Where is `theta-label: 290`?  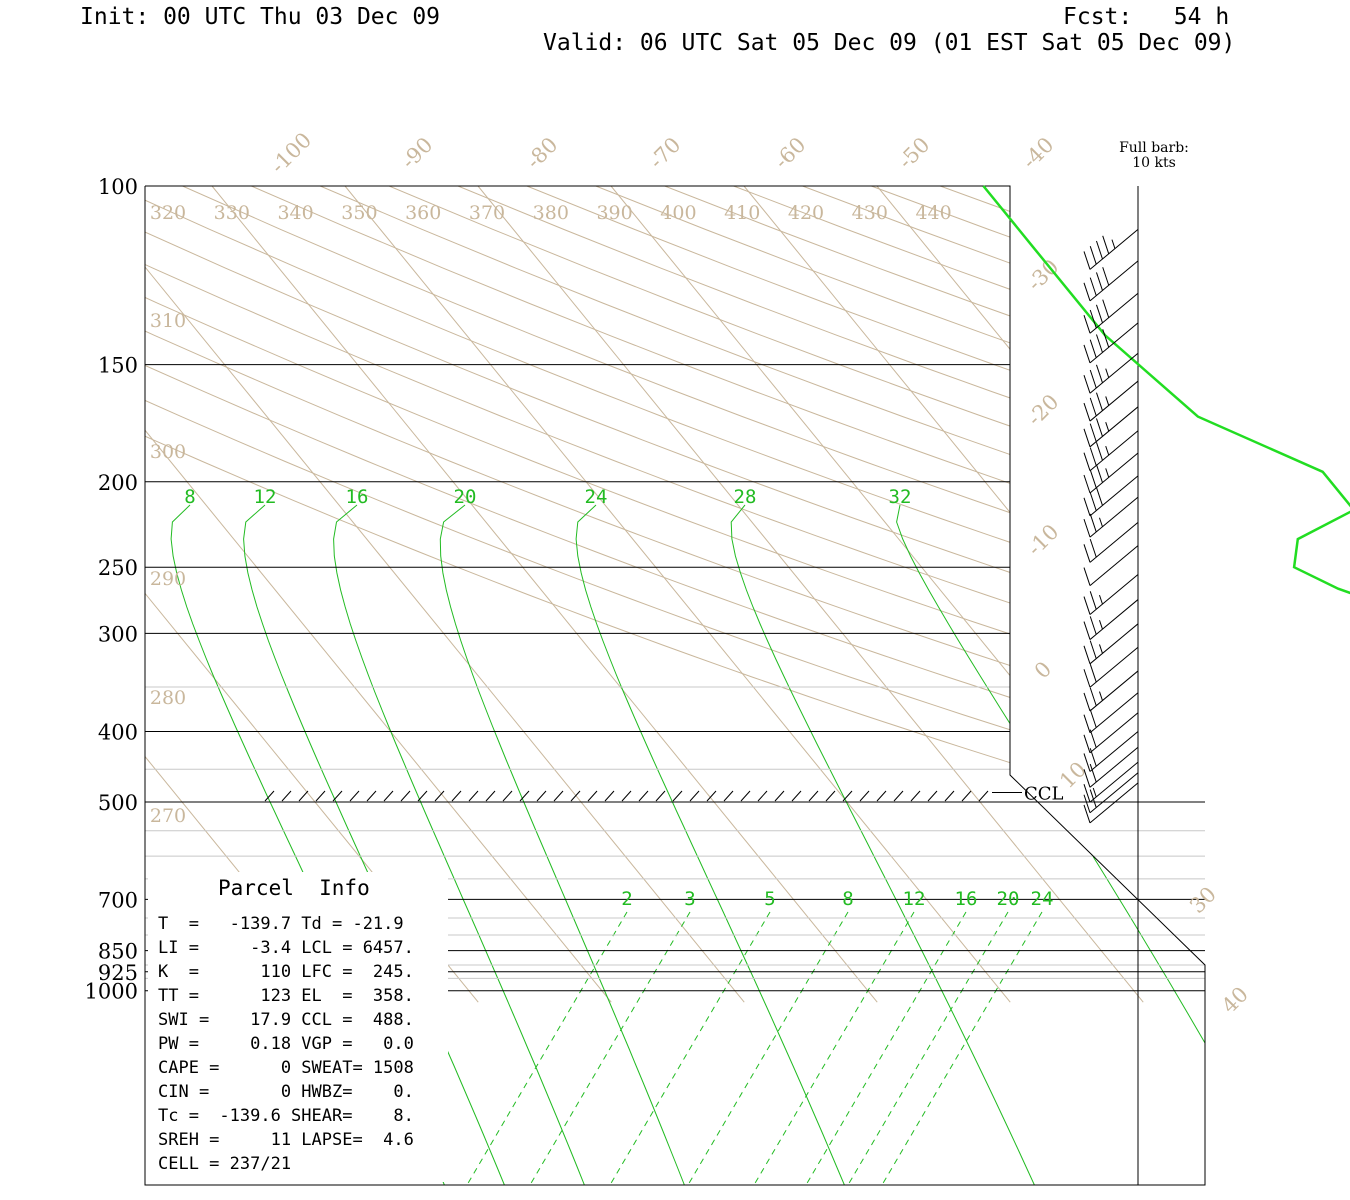 theta-label: 290 is located at coordinates (168, 579).